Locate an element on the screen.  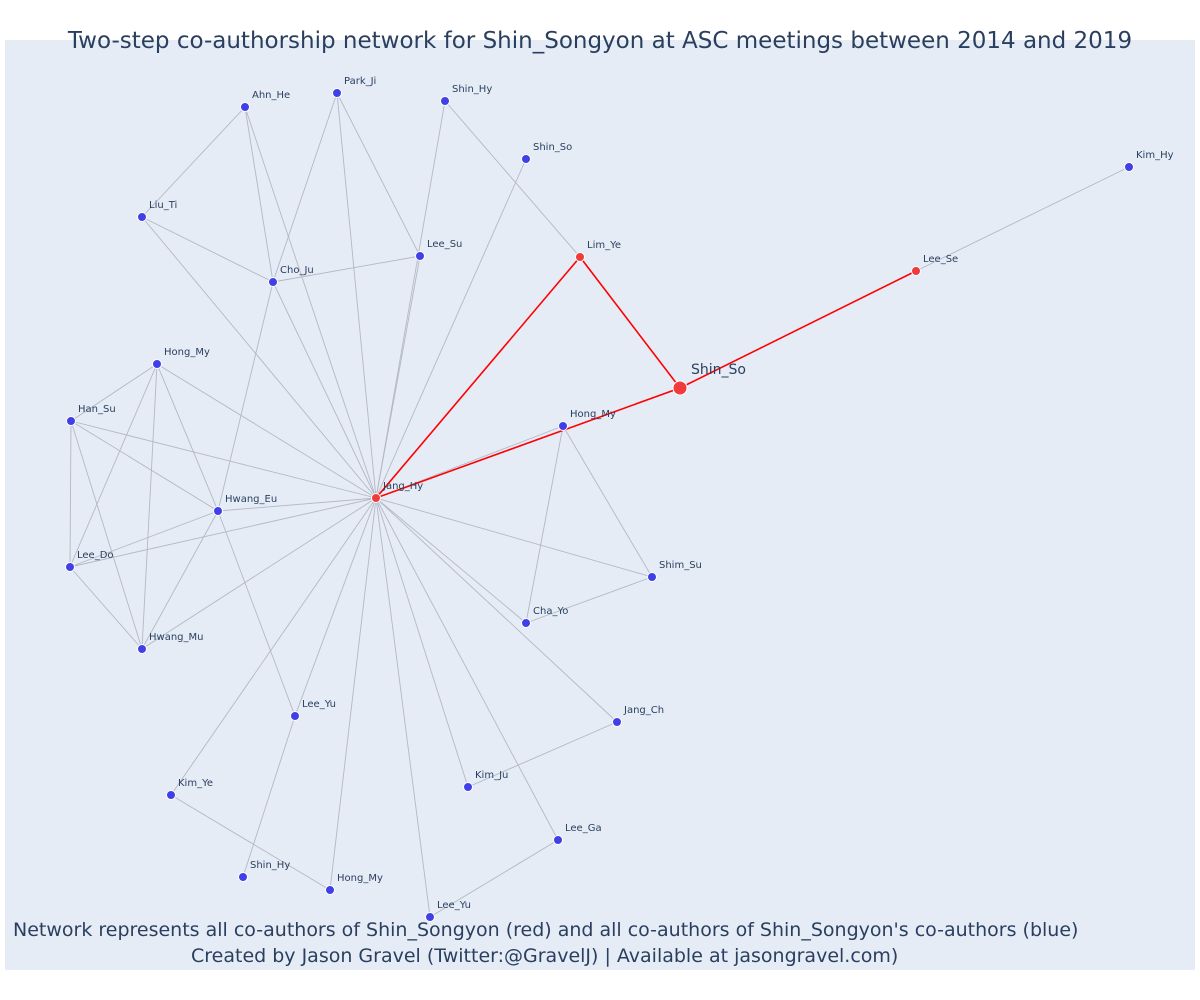
node-label-liu-ti: Liu_Ti is located at coordinates (163, 205).